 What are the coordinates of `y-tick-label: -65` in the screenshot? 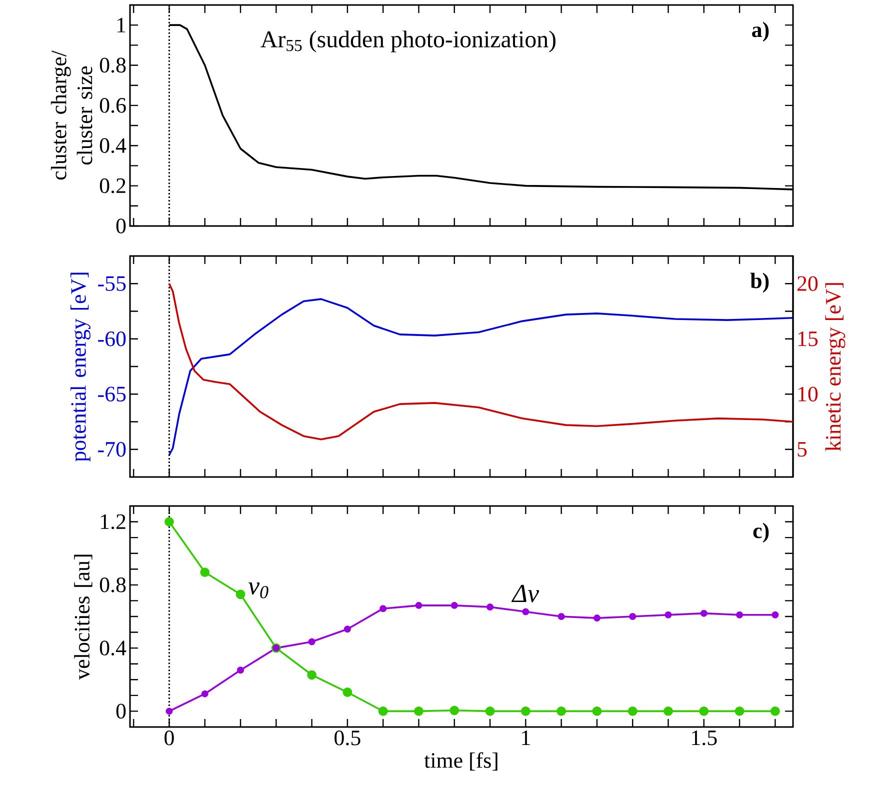 It's located at (112, 394).